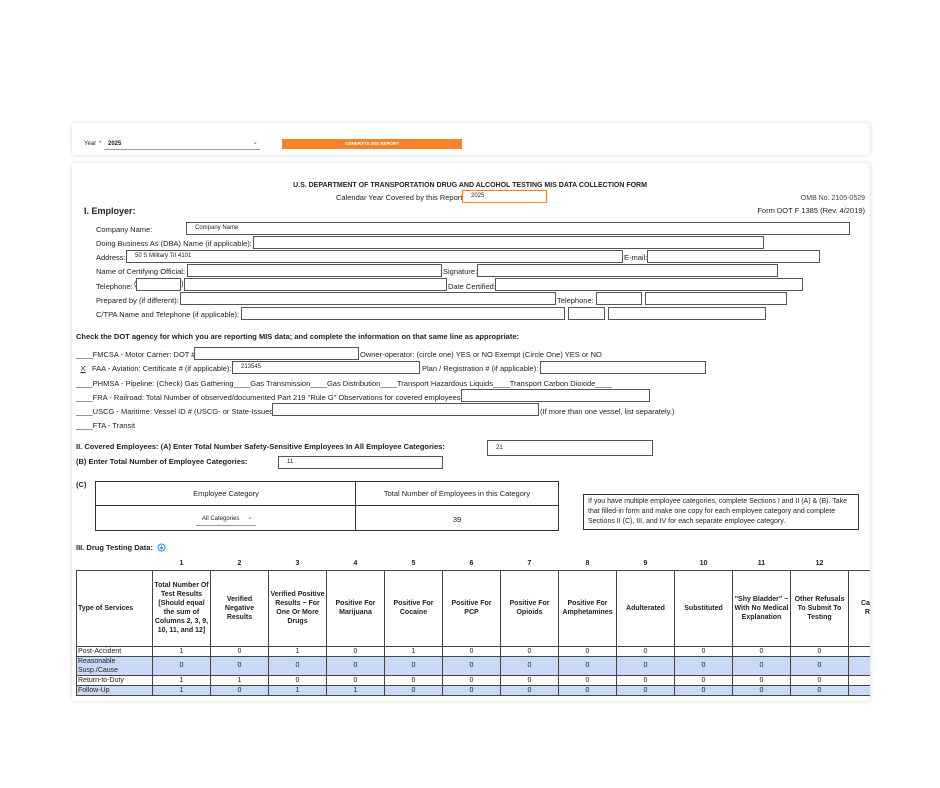  What do you see at coordinates (636, 257) in the screenshot?
I see `label: E-mail:` at bounding box center [636, 257].